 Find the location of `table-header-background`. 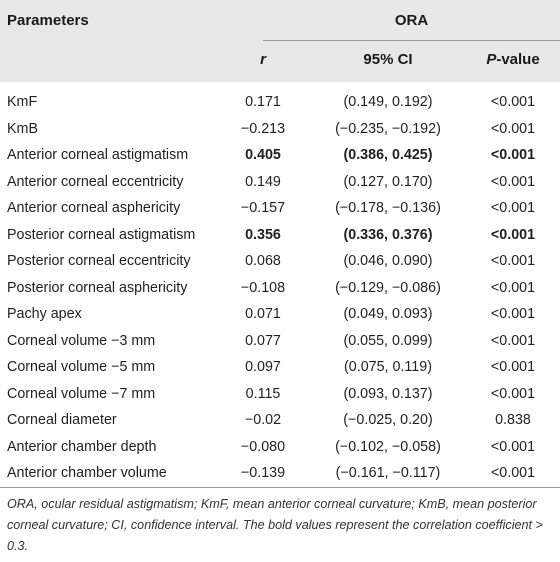

table-header-background is located at coordinates (280, 41).